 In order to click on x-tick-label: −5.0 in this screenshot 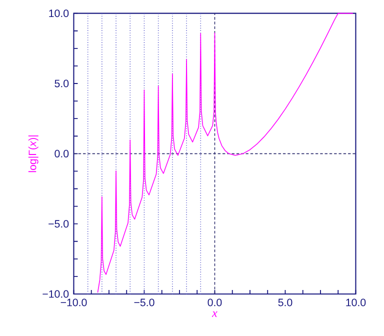, I will do `click(144, 302)`.